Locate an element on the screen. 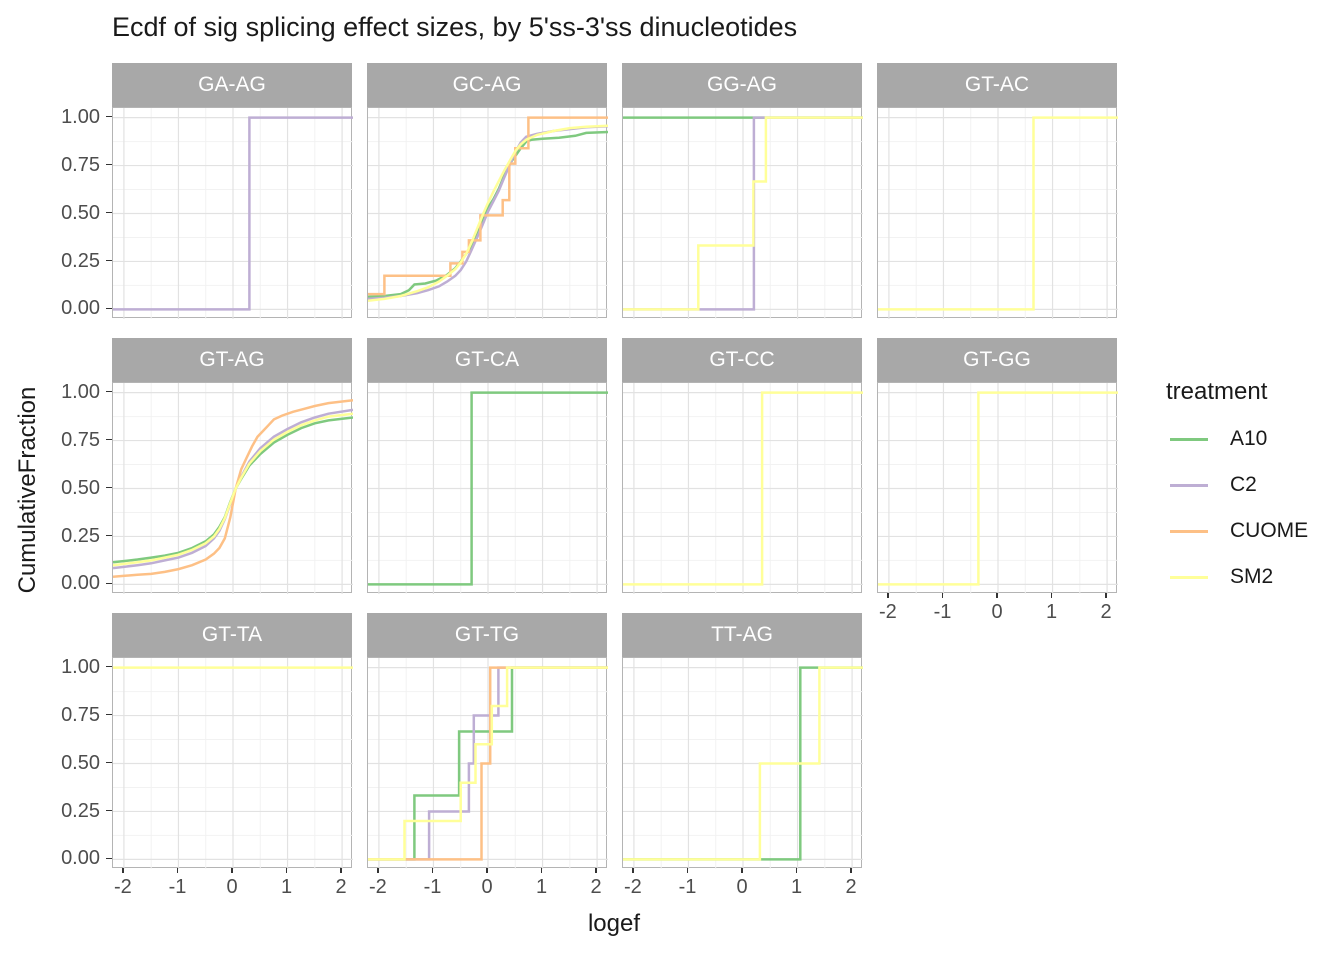 The height and width of the screenshot is (960, 1344). legend-title: treatment is located at coordinates (1217, 391).